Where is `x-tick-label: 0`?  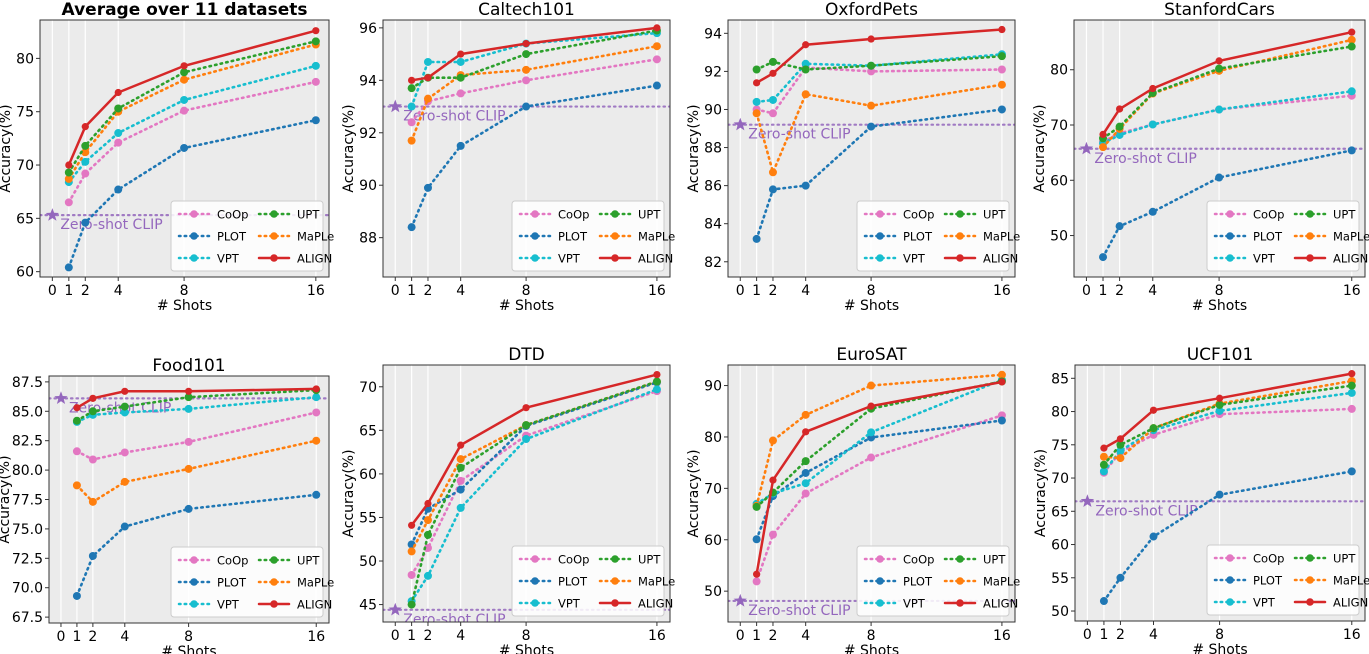 x-tick-label: 0 is located at coordinates (395, 291).